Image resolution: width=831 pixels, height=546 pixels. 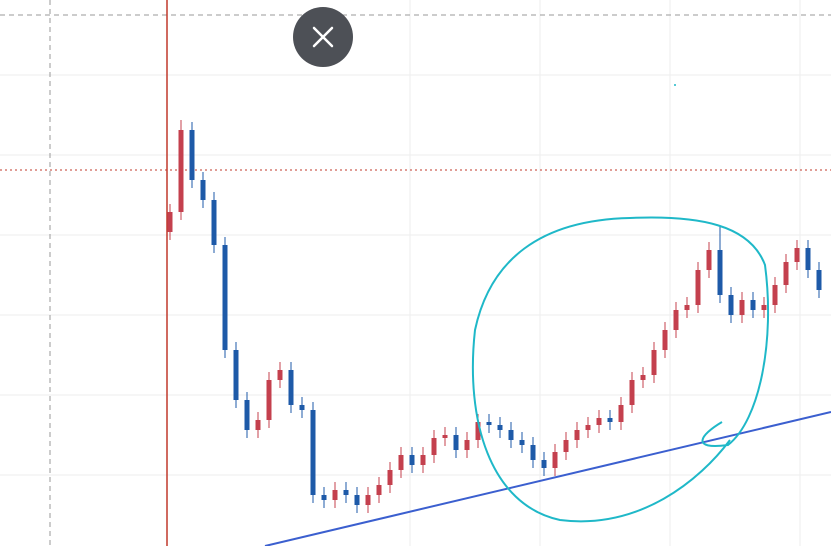 I want to click on close-button, so click(x=323, y=37).